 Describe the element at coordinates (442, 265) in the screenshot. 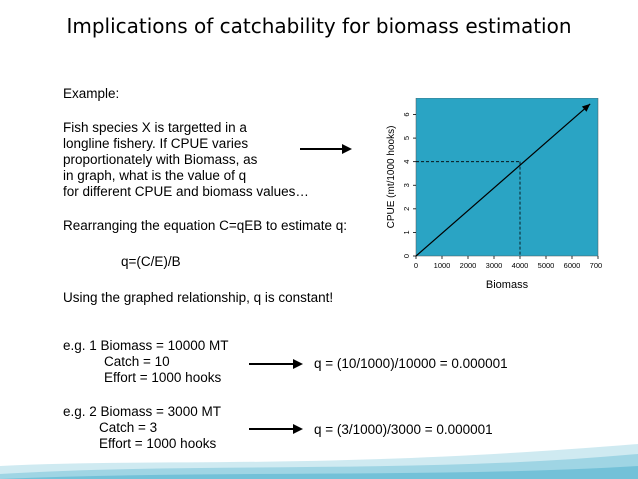

I see `x-tick-label: 1000` at that location.